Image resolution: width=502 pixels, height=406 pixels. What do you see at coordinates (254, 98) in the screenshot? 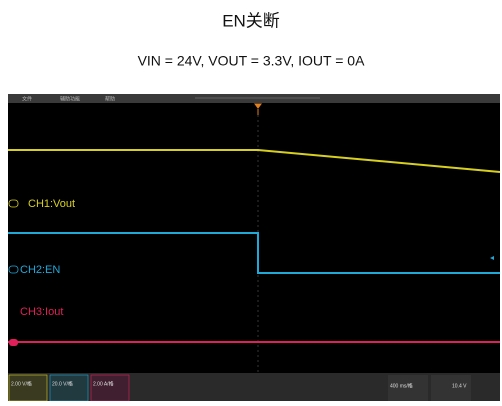
I see `menu-bar` at bounding box center [254, 98].